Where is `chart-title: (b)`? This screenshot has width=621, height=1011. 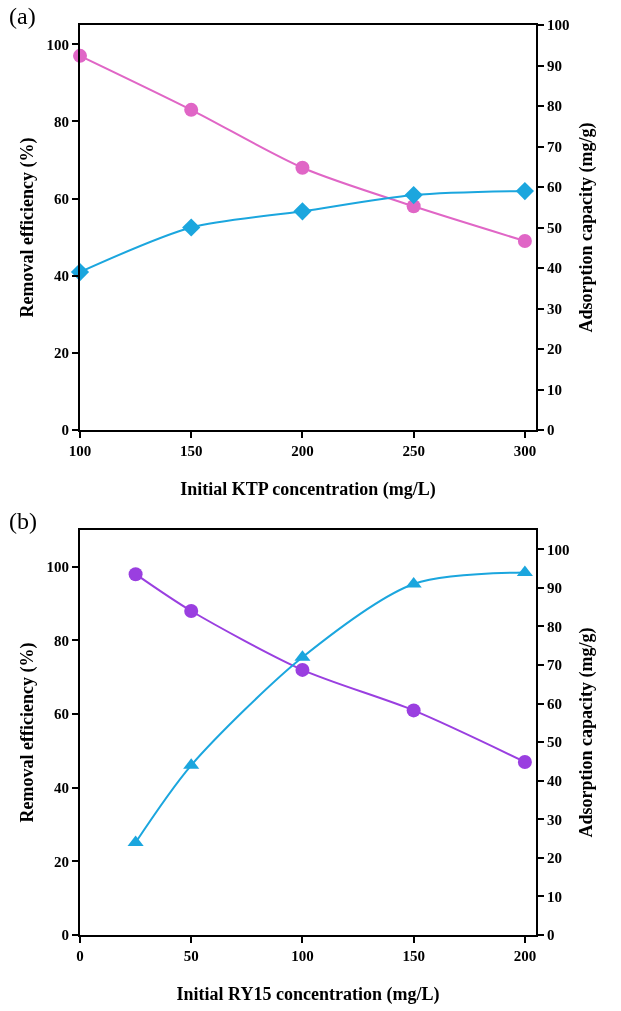
chart-title: (b) is located at coordinates (23, 521).